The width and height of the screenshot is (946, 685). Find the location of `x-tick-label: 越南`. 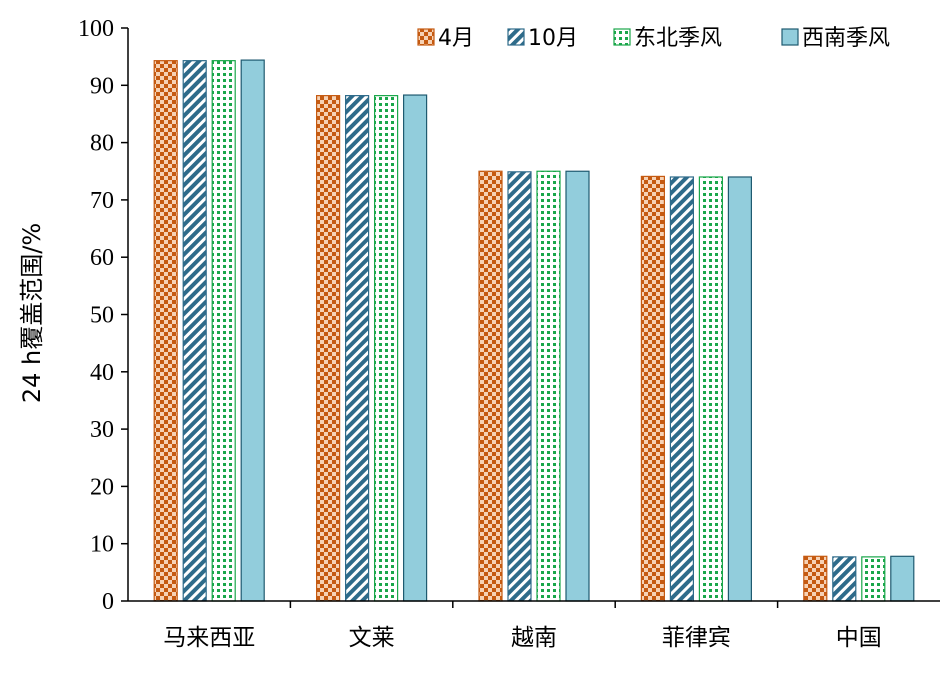

x-tick-label: 越南 is located at coordinates (534, 638).